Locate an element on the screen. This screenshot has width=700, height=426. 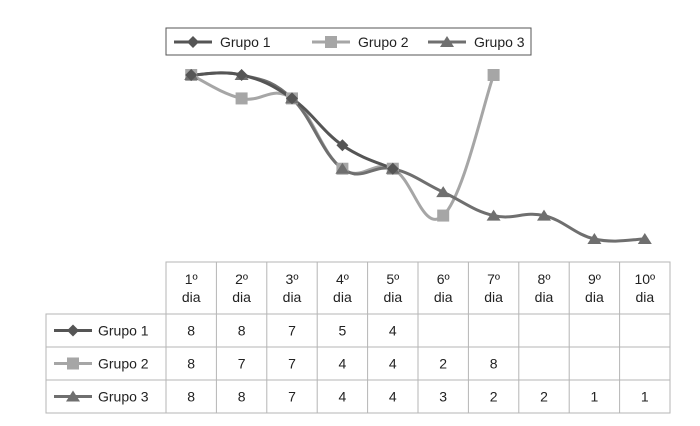
cell-grupo-3-10: 1 is located at coordinates (645, 397).